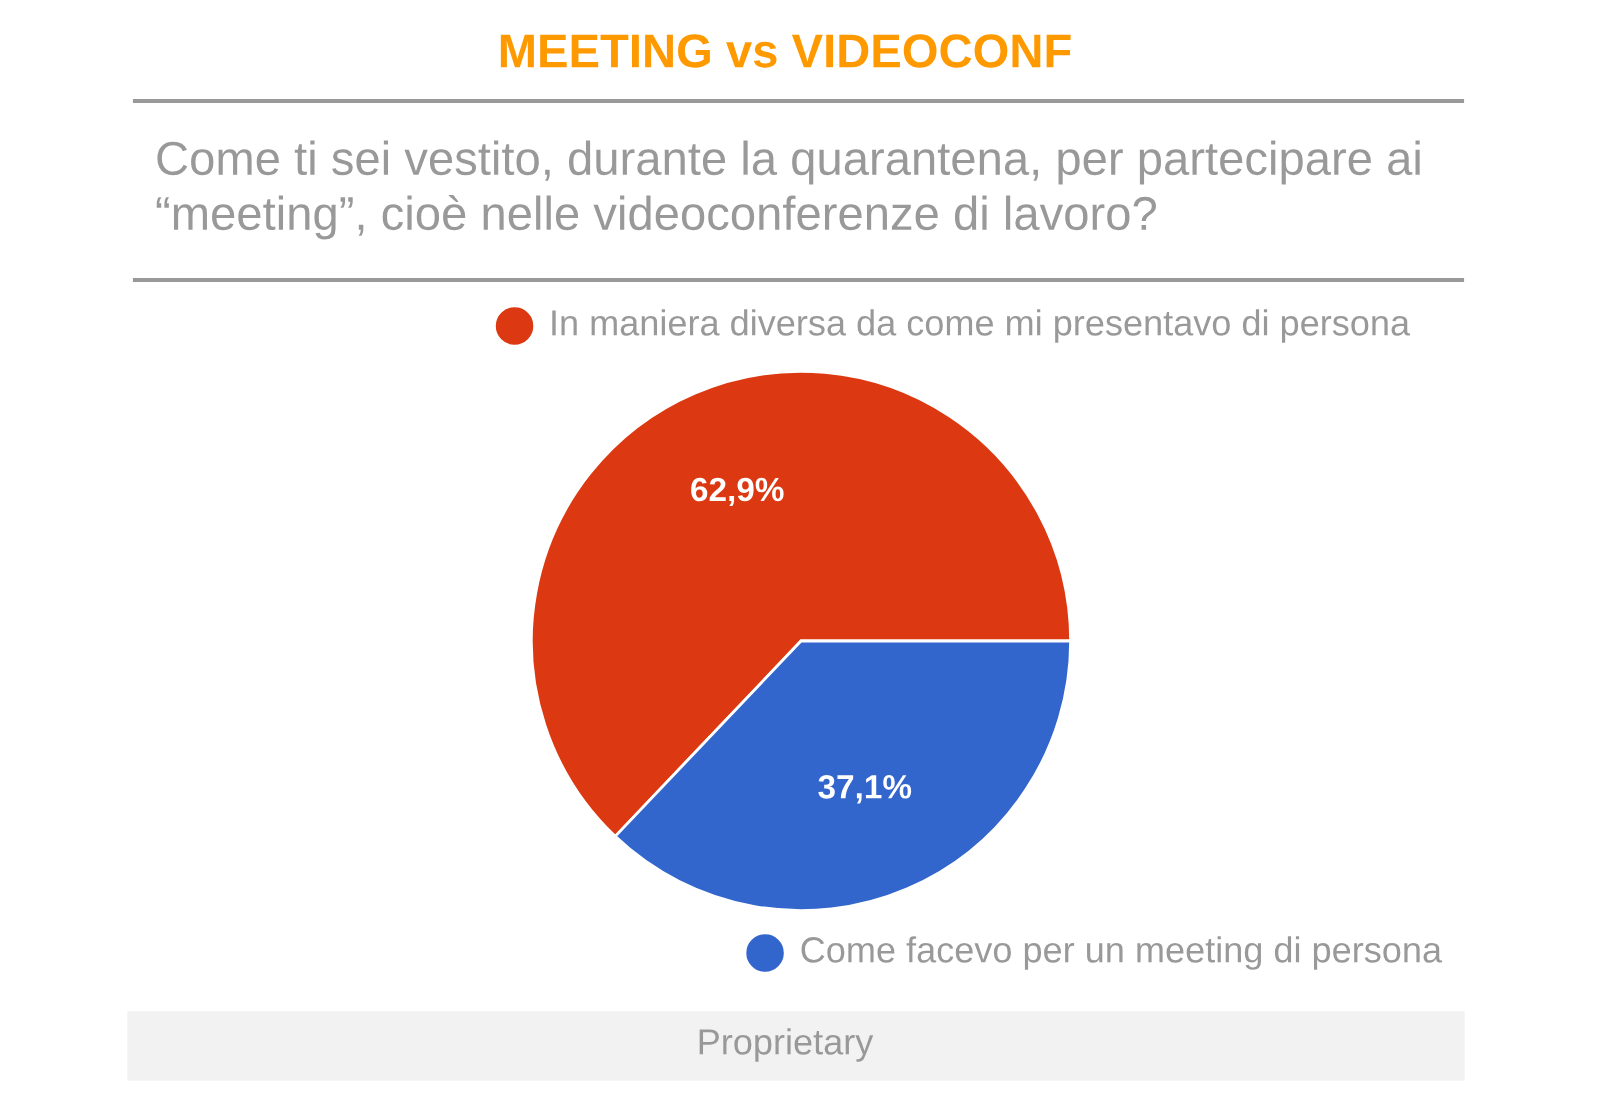  Describe the element at coordinates (865, 789) in the screenshot. I see `data-label: 37,1%` at that location.